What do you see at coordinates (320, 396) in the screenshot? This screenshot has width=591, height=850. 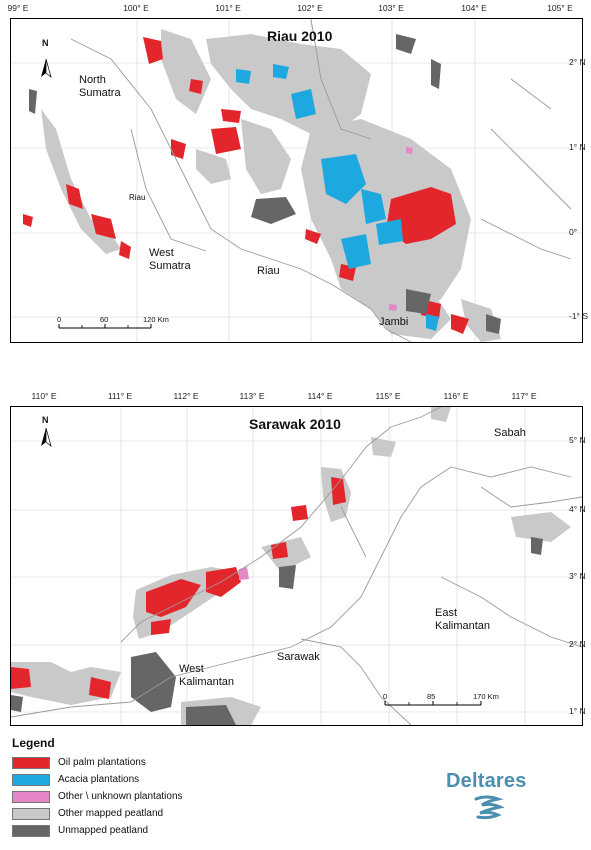 I see `sarawak-lon-label: 114° E` at bounding box center [320, 396].